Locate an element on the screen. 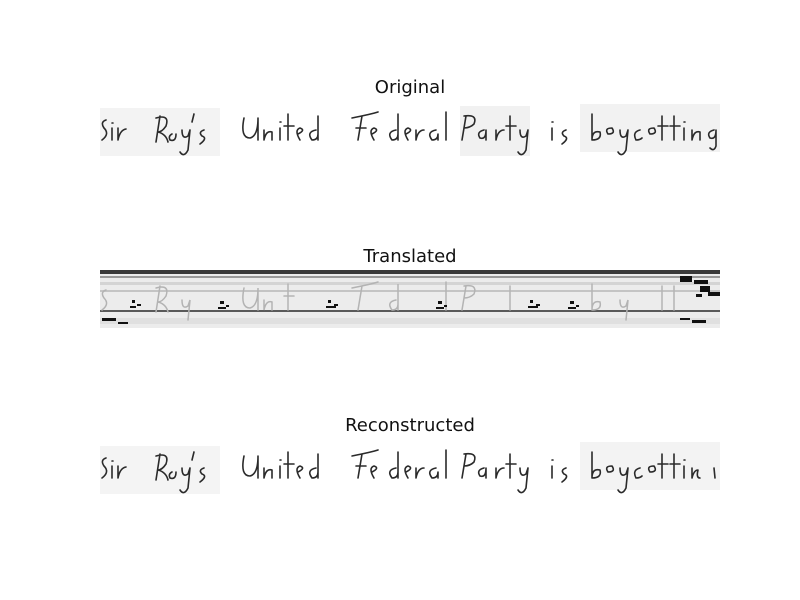 The width and height of the screenshot is (800, 600). panel-title-original: Original is located at coordinates (410, 87).